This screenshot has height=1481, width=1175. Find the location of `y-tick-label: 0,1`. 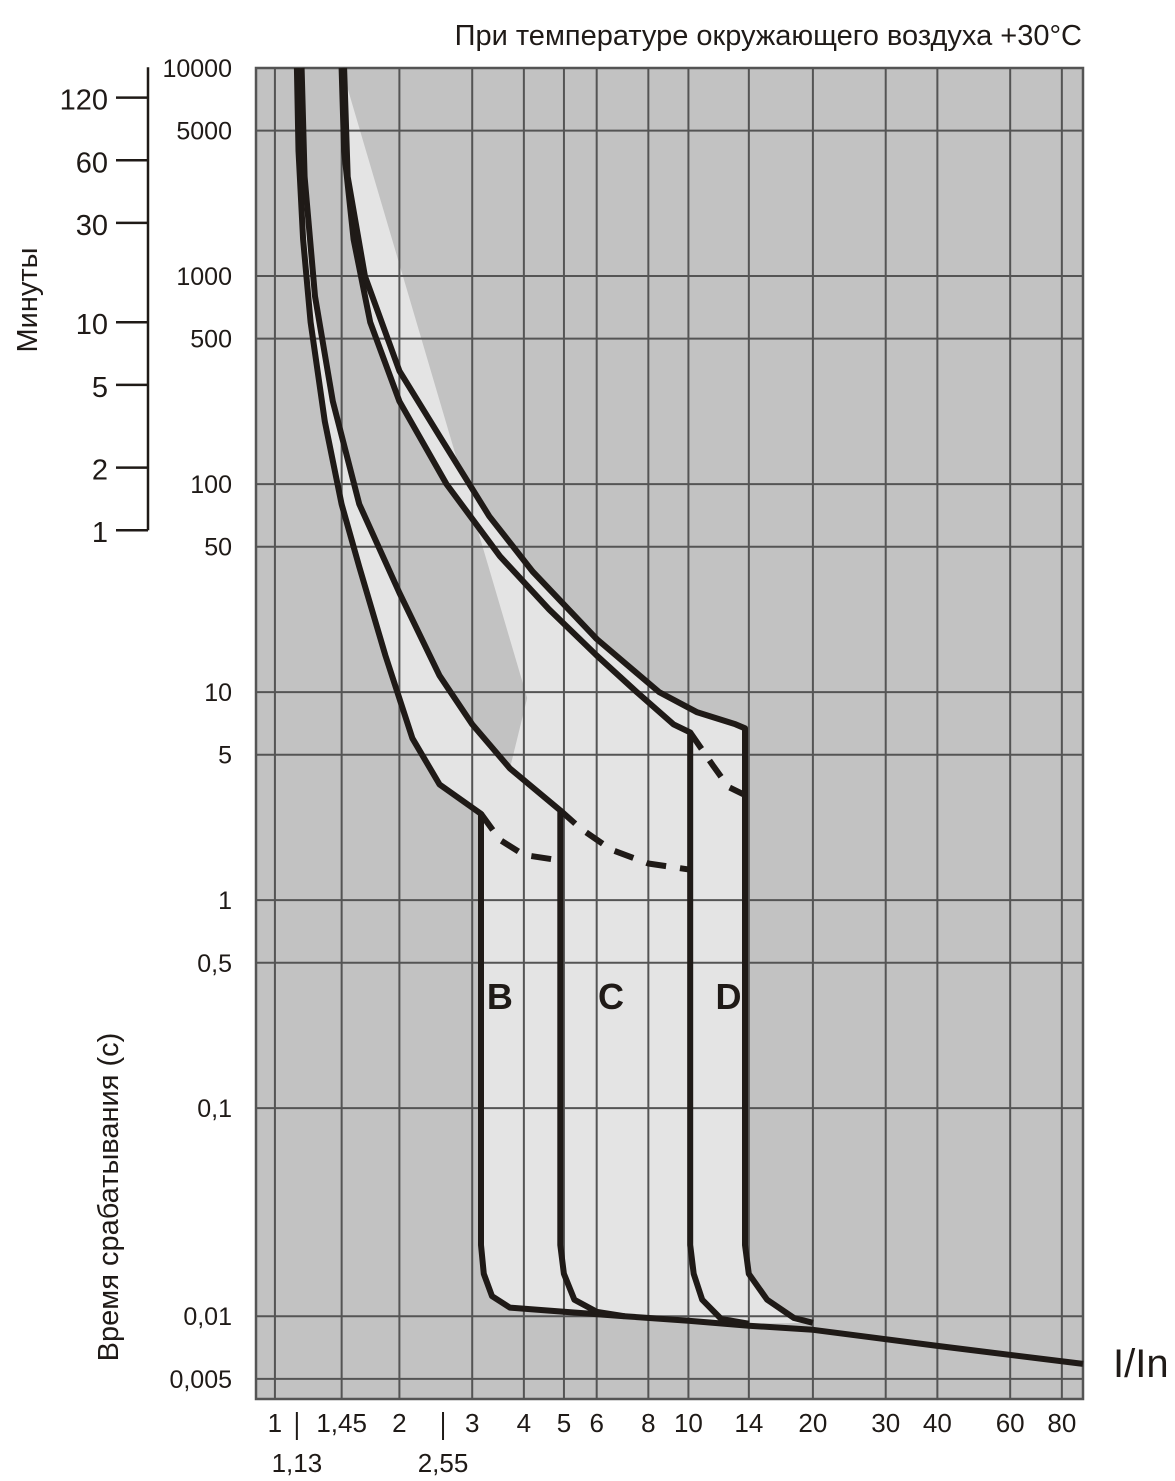

y-tick-label: 0,1 is located at coordinates (214, 1109).